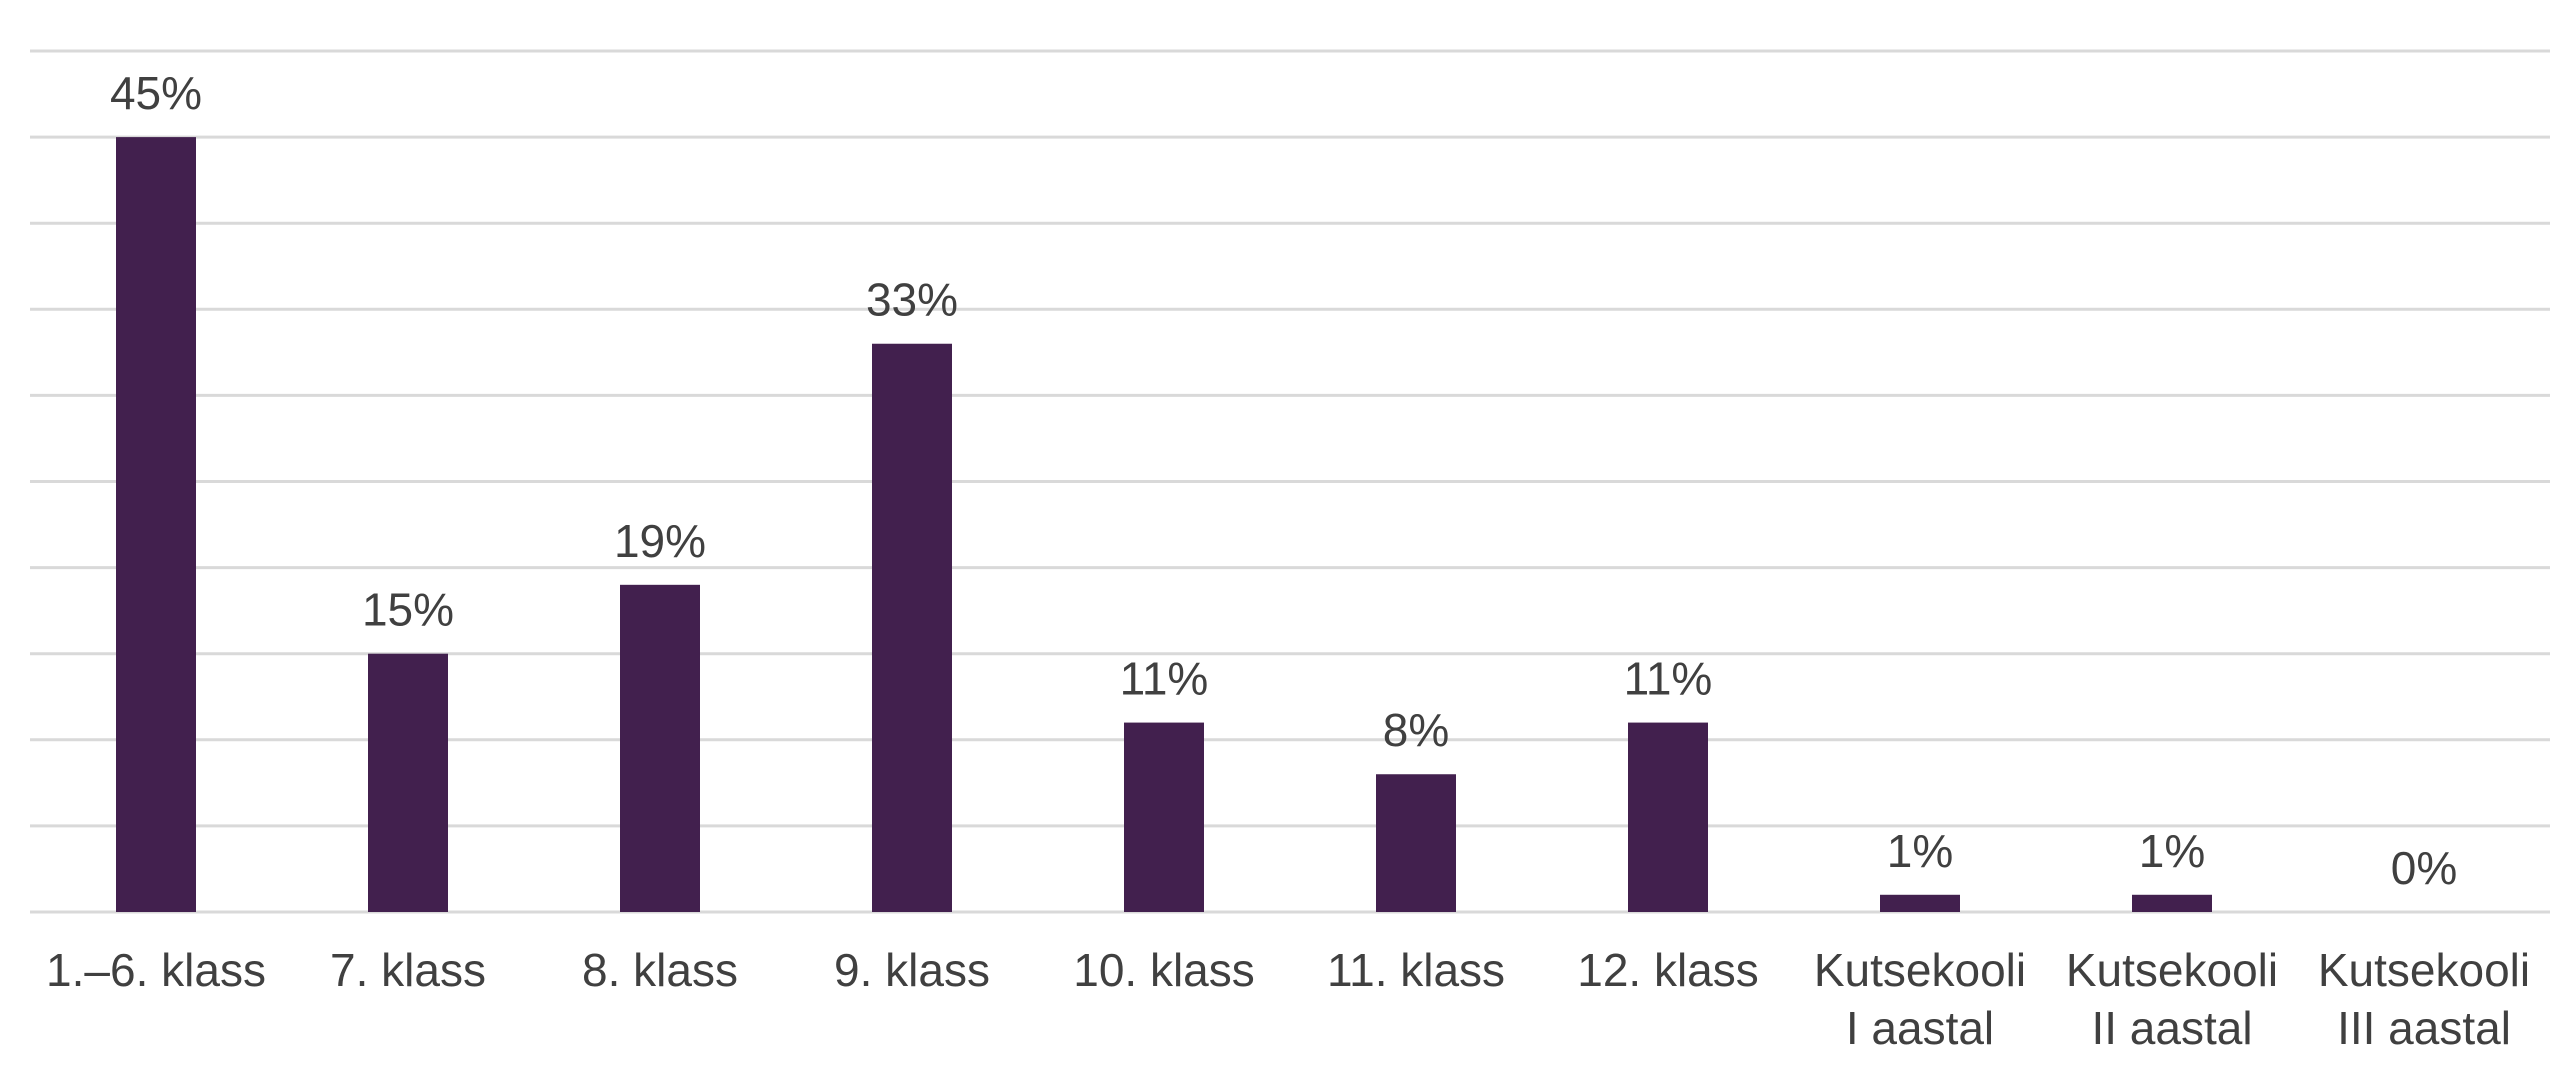 The image size is (2560, 1069). I want to click on x-tick-label-line: 12. klass, so click(1668, 970).